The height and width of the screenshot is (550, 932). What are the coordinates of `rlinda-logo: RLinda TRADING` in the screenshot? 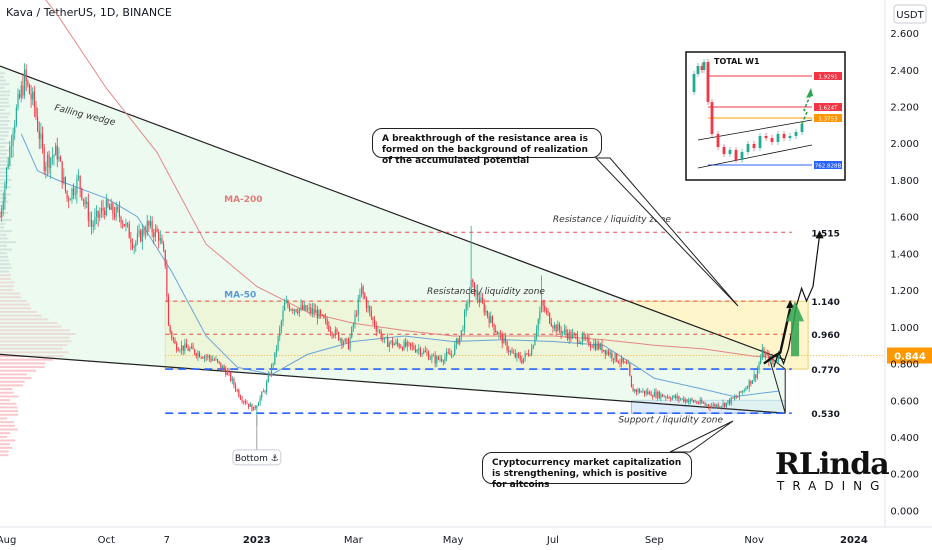 It's located at (830, 472).